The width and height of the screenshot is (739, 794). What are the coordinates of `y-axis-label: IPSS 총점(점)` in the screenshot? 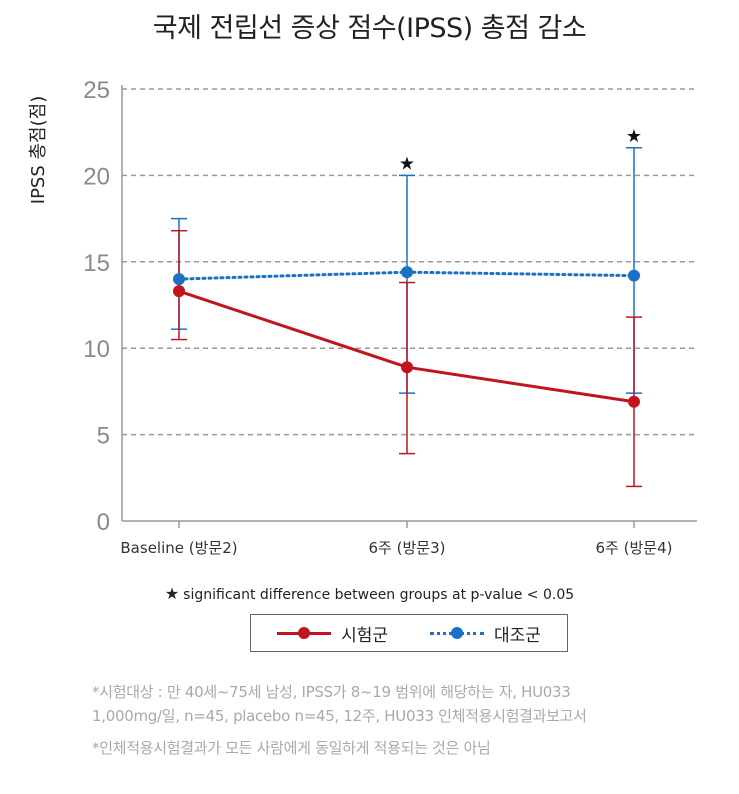 It's located at (38, 150).